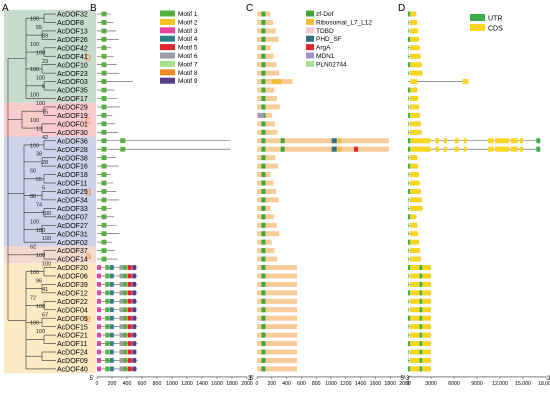 The image size is (550, 413). What do you see at coordinates (188, 73) in the screenshot?
I see `motif-legend-label: Motif 8` at bounding box center [188, 73].